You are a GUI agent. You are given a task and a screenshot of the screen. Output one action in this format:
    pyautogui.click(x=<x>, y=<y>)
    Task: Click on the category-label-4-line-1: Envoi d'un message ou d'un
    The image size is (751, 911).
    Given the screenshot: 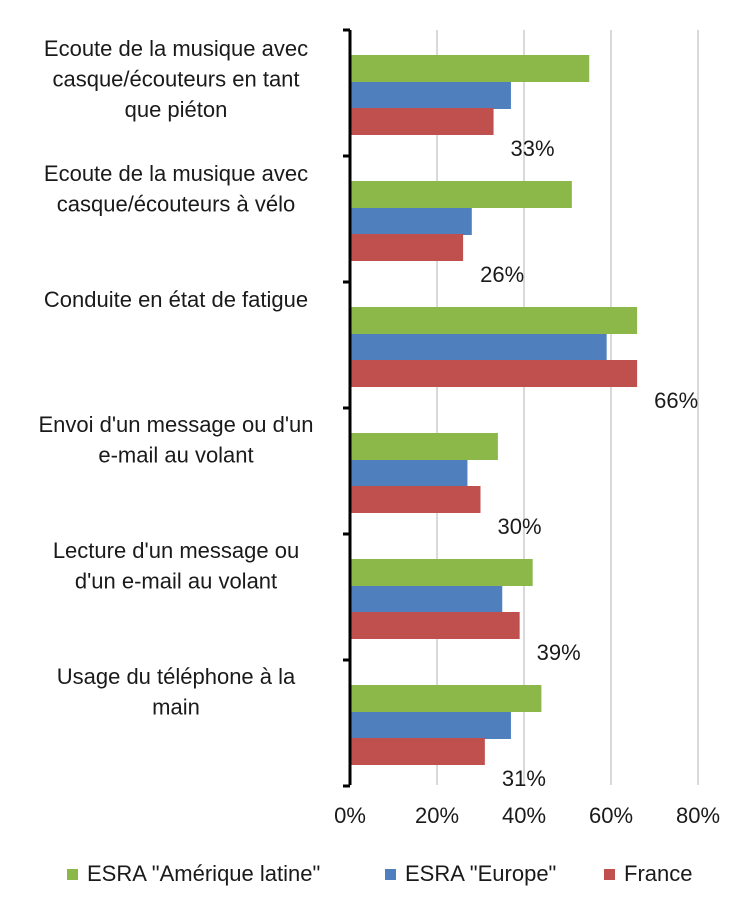 What is the action you would take?
    pyautogui.click(x=175, y=424)
    